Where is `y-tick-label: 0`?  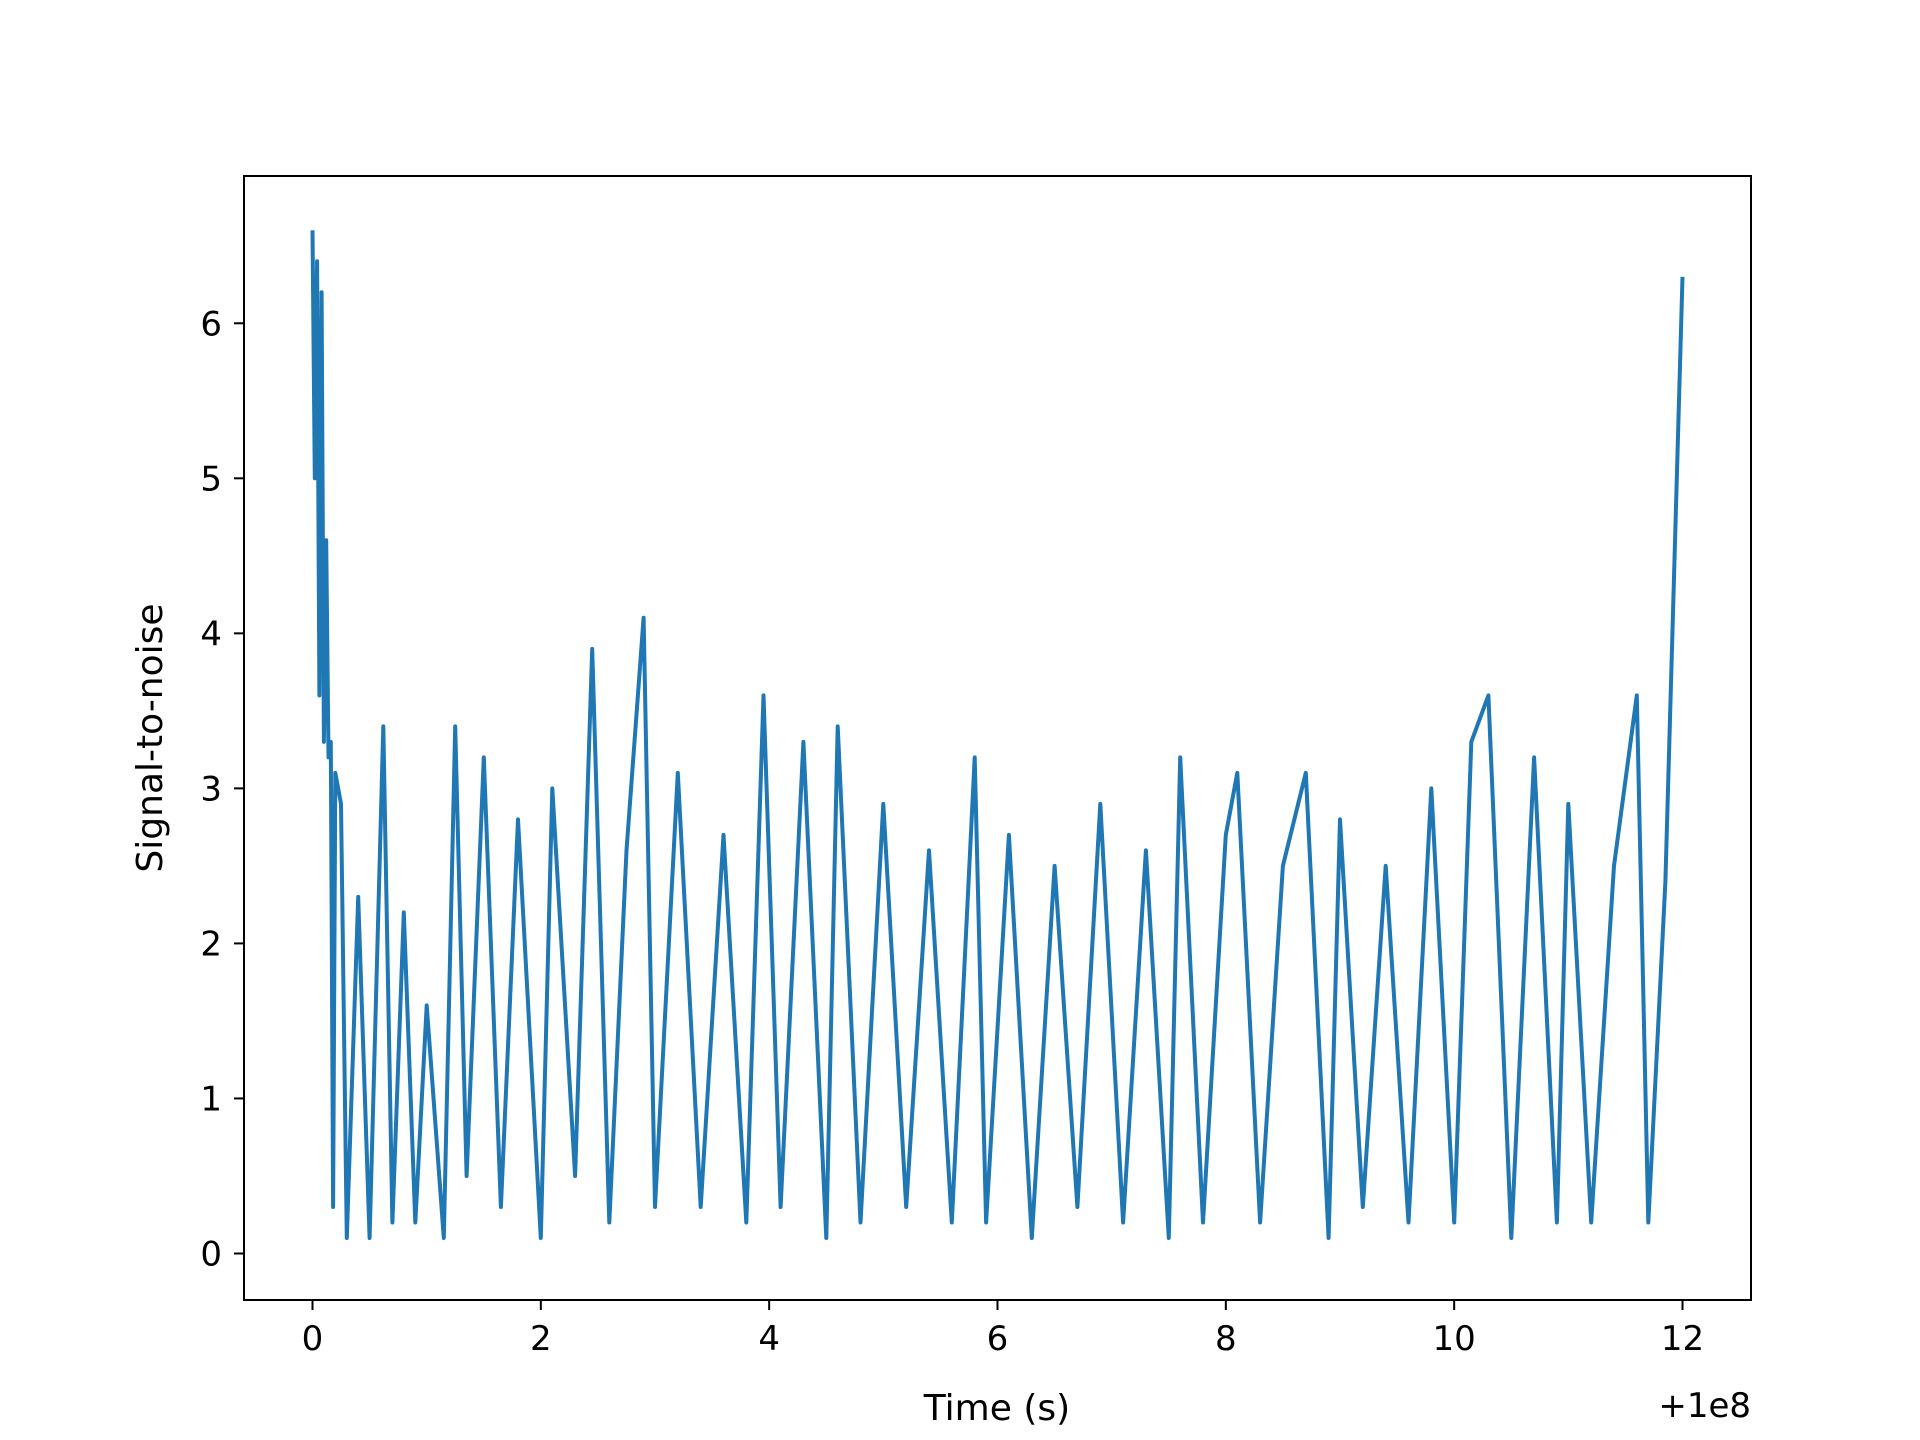 y-tick-label: 0 is located at coordinates (211, 1254).